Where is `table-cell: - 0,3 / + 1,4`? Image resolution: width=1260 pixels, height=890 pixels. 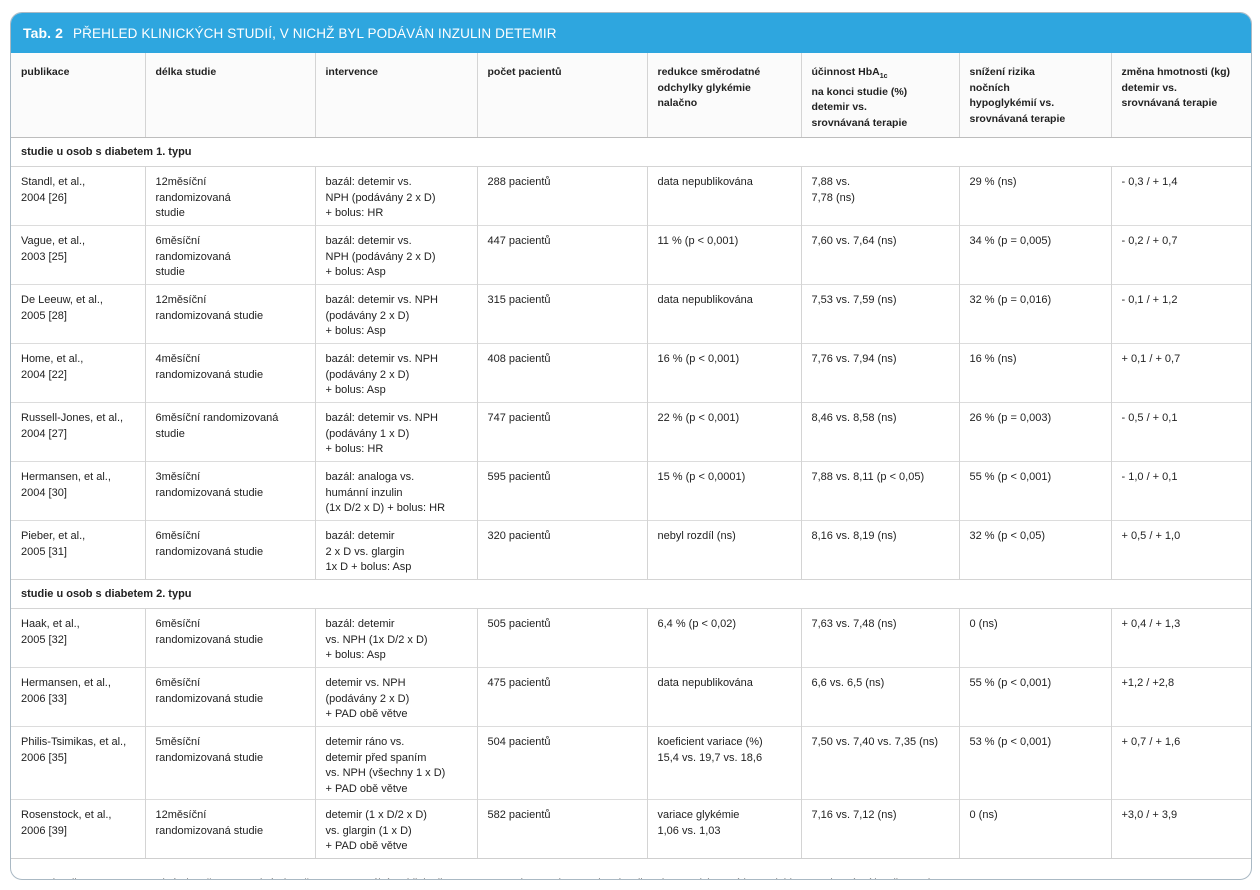
table-cell: - 0,3 / + 1,4 is located at coordinates (1180, 196).